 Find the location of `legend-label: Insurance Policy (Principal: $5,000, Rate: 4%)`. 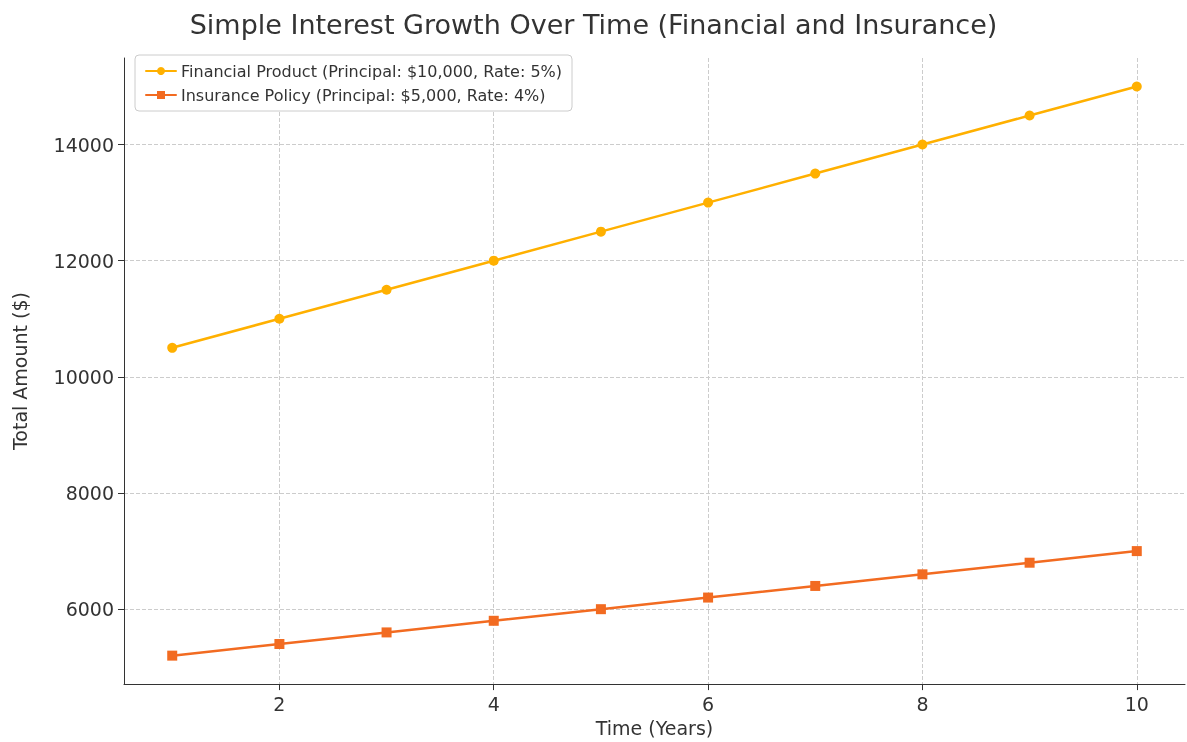

legend-label: Insurance Policy (Principal: $5,000, Rate: 4%) is located at coordinates (363, 95).